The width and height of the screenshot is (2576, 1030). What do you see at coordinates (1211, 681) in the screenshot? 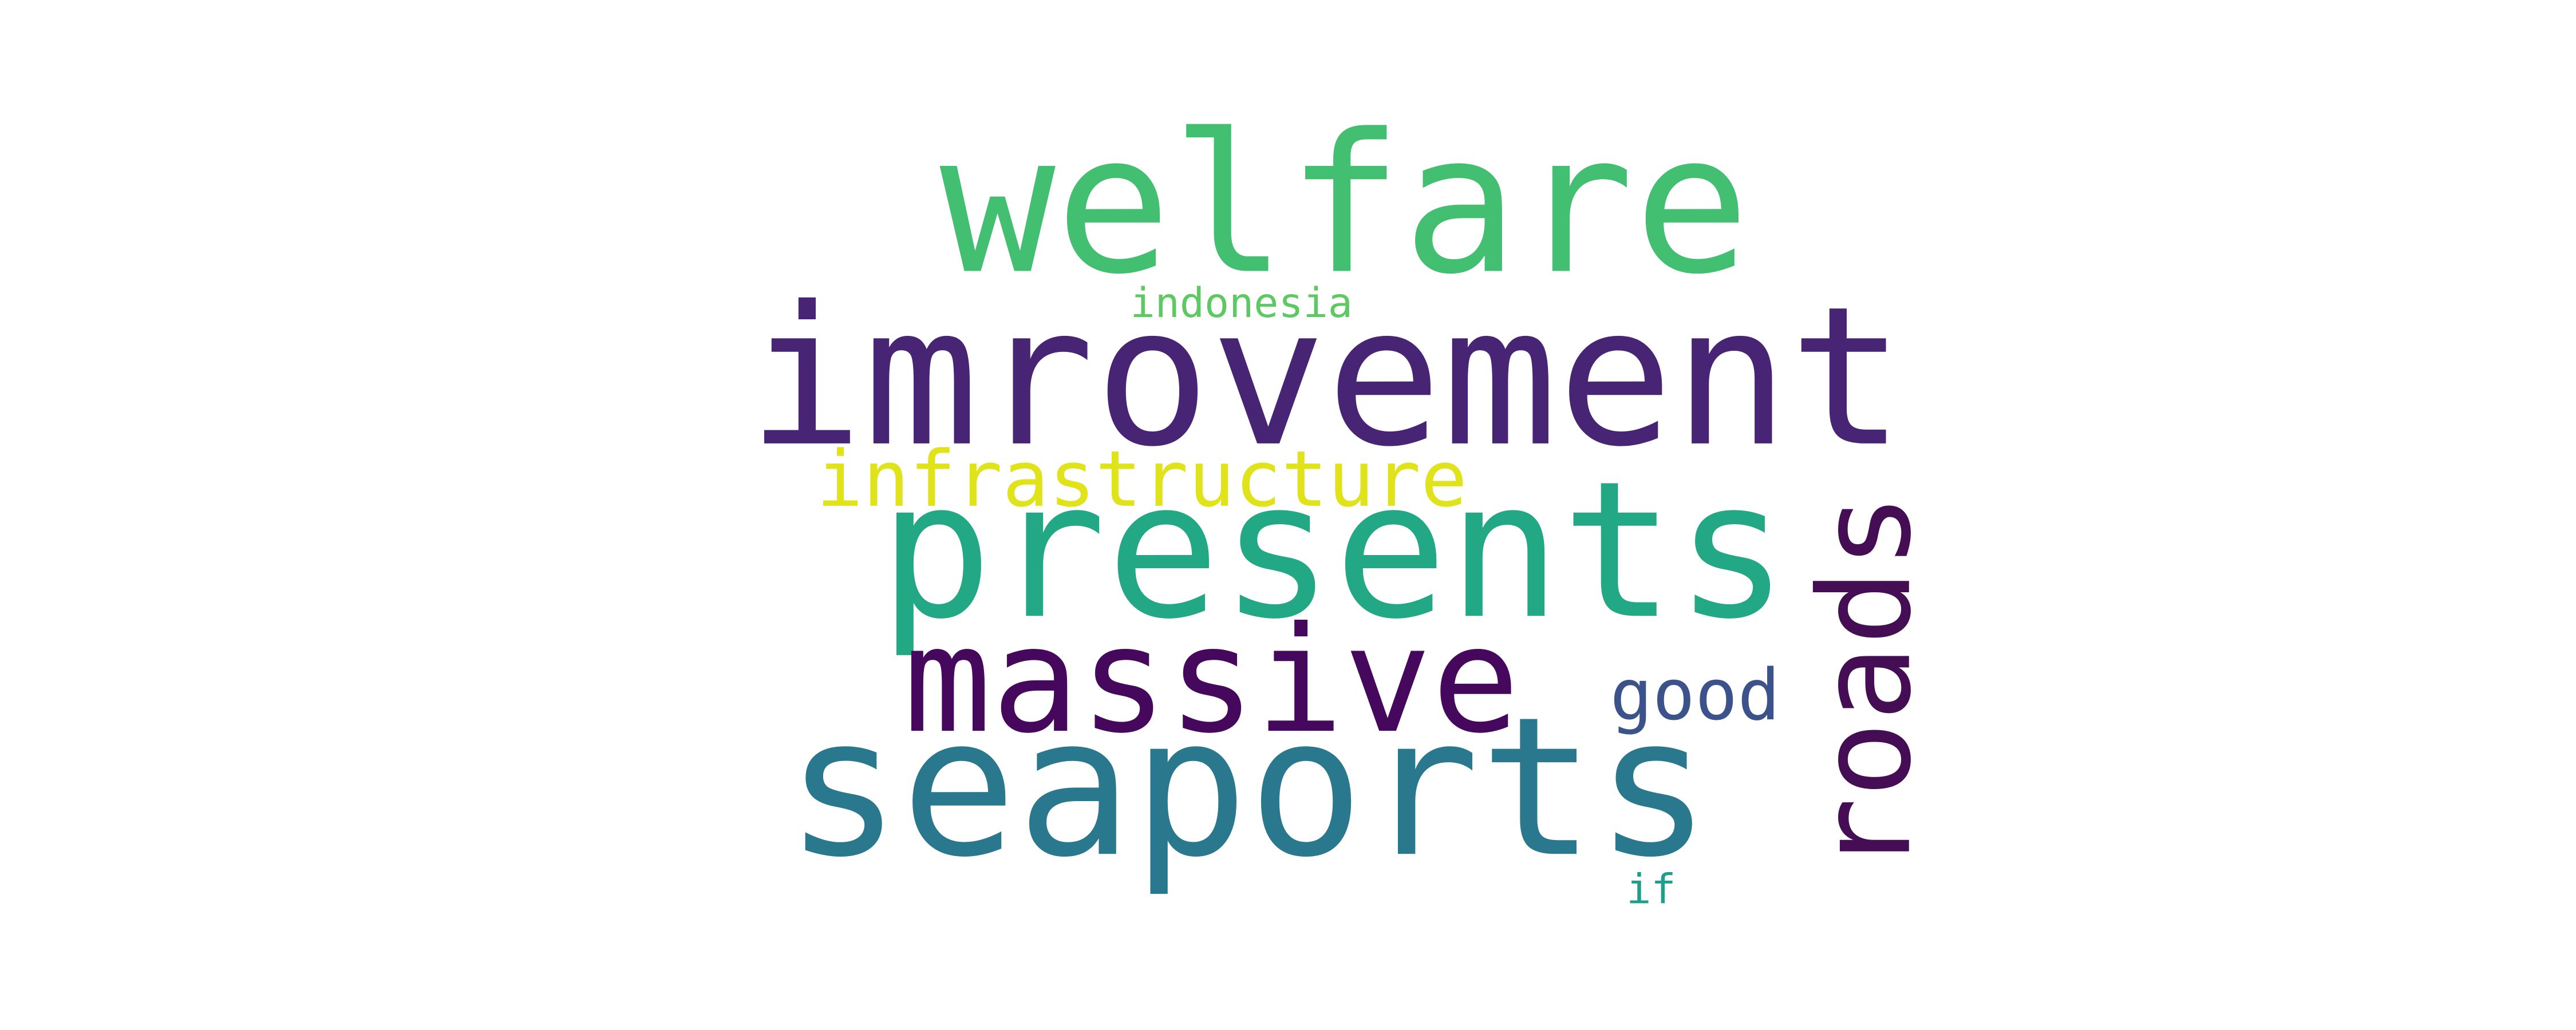
I see `word: massive` at bounding box center [1211, 681].